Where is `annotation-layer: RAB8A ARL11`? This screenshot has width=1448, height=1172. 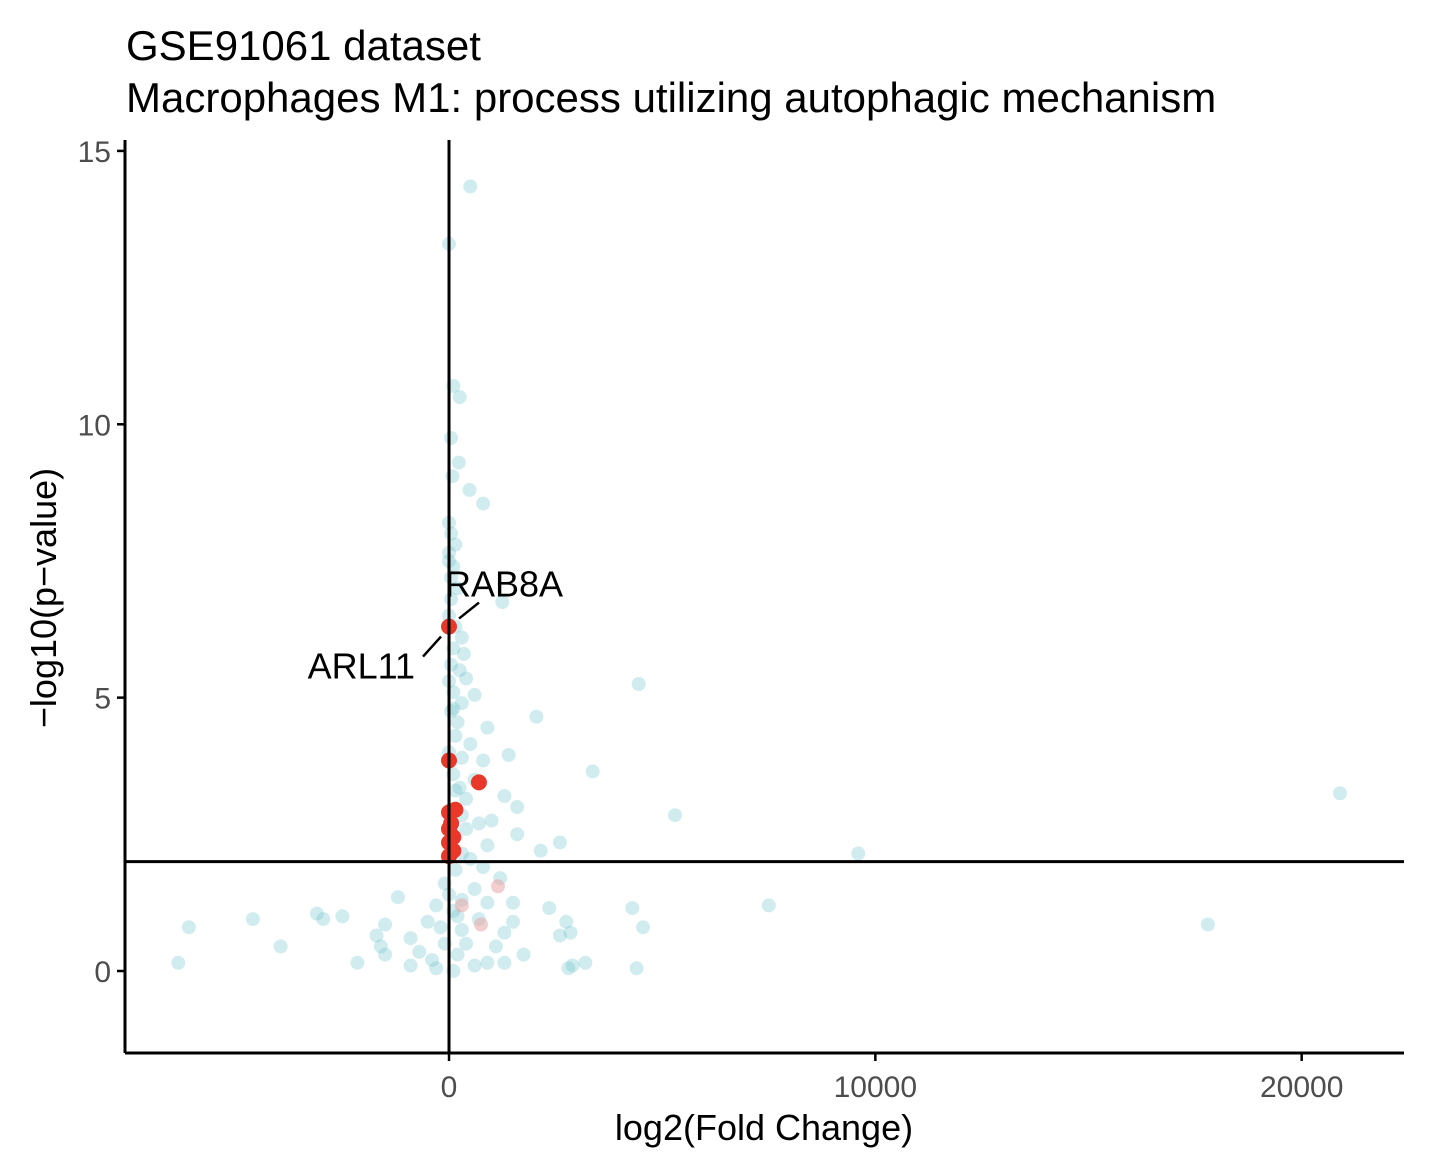 annotation-layer: RAB8A ARL11 is located at coordinates (435, 625).